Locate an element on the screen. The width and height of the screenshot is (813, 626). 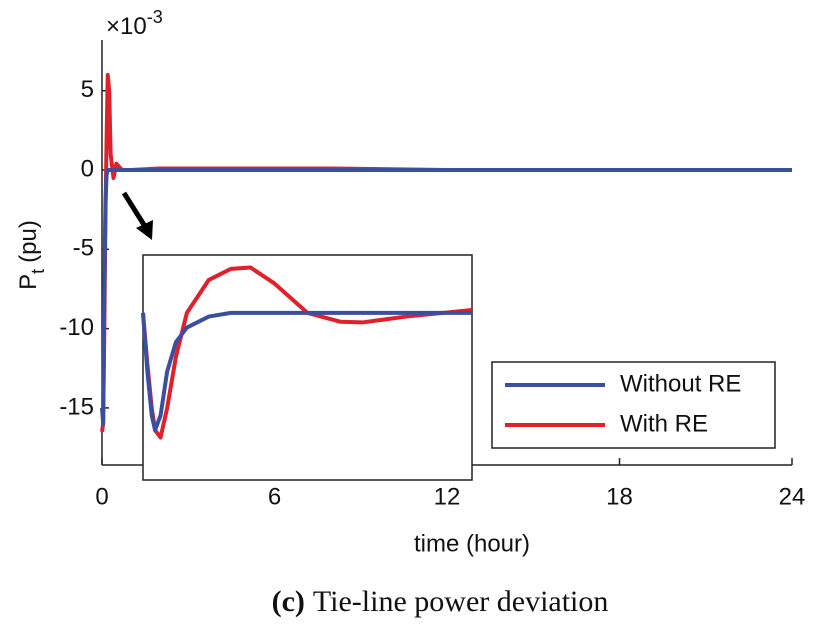
y-axis-label: Pt (pu) is located at coordinates (31, 255).